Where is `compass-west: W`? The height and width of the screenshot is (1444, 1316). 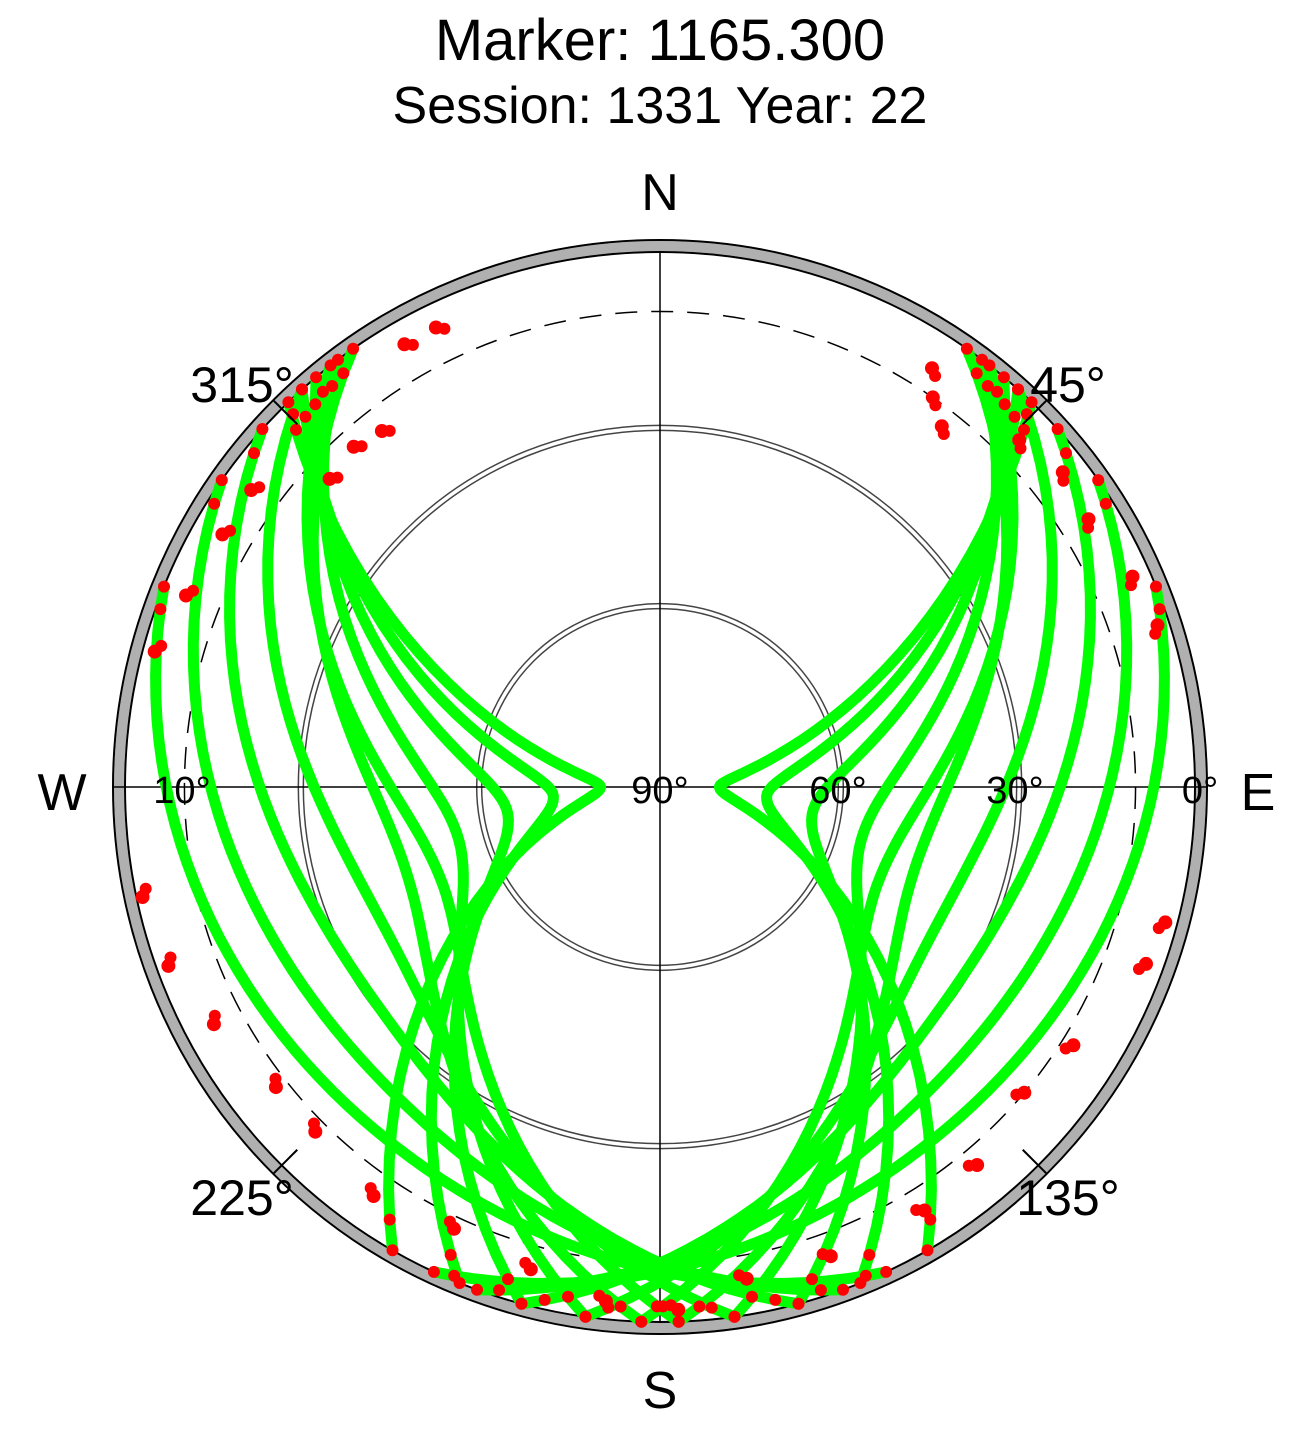
compass-west: W is located at coordinates (61, 793).